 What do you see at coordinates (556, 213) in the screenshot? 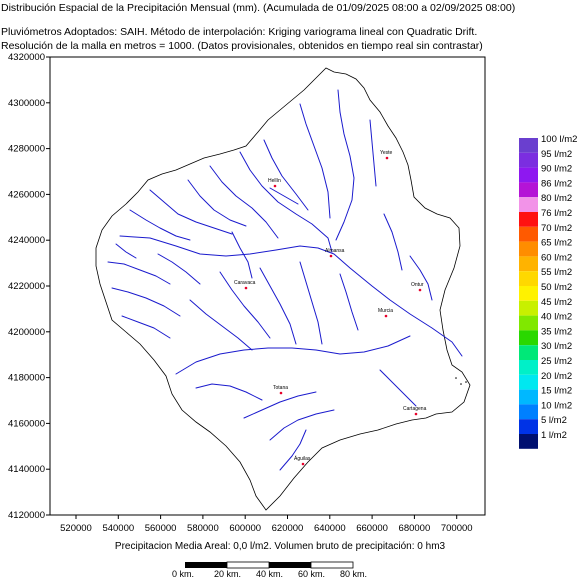
I see `legend-label: 76 l/m2` at bounding box center [556, 213].